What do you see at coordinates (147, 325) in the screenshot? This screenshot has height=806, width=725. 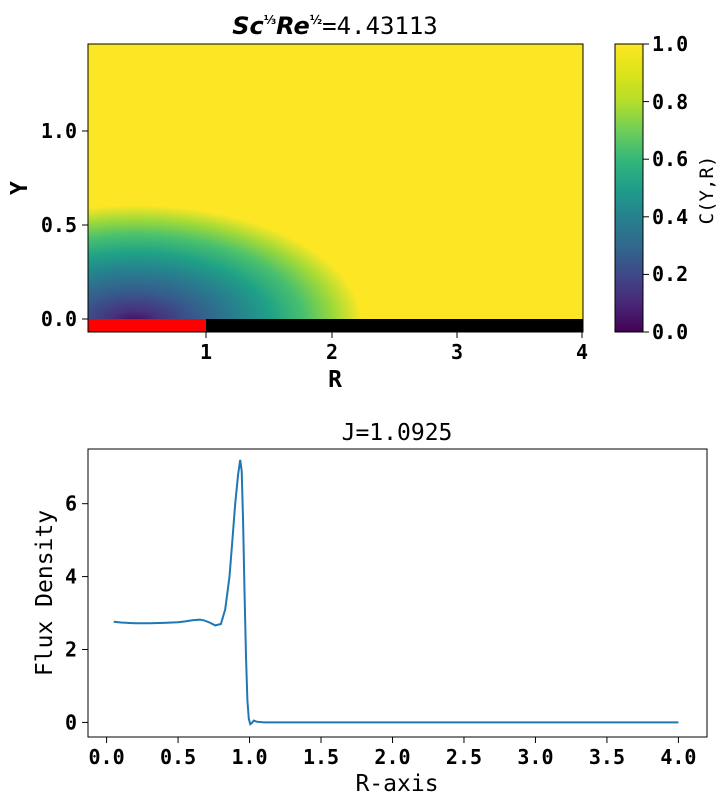 I see `electrode-bar` at bounding box center [147, 325].